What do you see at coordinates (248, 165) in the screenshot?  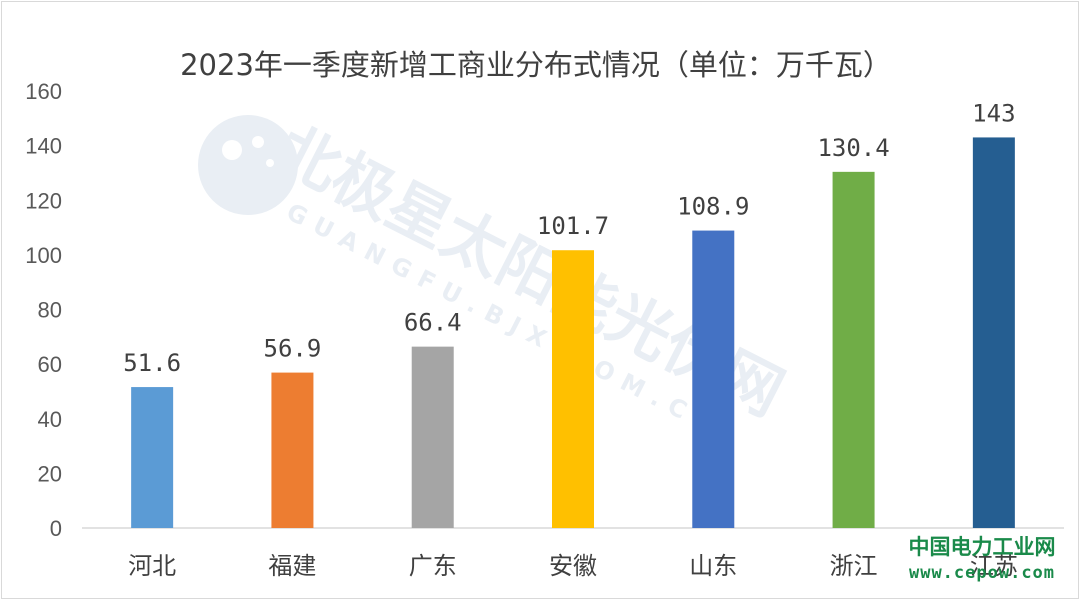 I see `watermark-logo-icon` at bounding box center [248, 165].